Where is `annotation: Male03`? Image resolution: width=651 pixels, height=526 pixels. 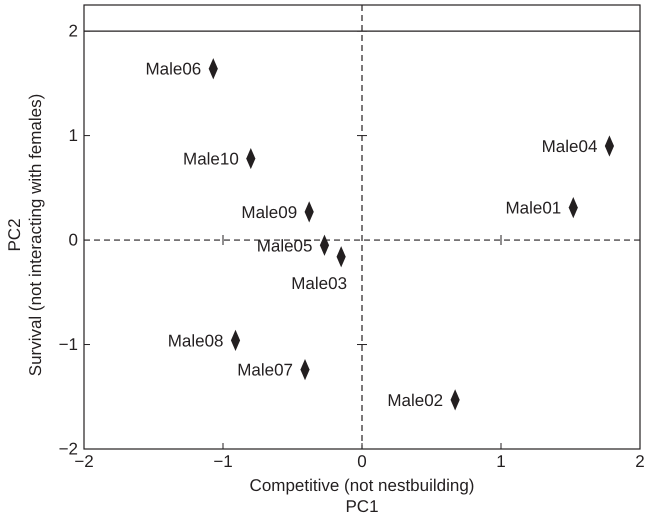
annotation: Male03 is located at coordinates (319, 283).